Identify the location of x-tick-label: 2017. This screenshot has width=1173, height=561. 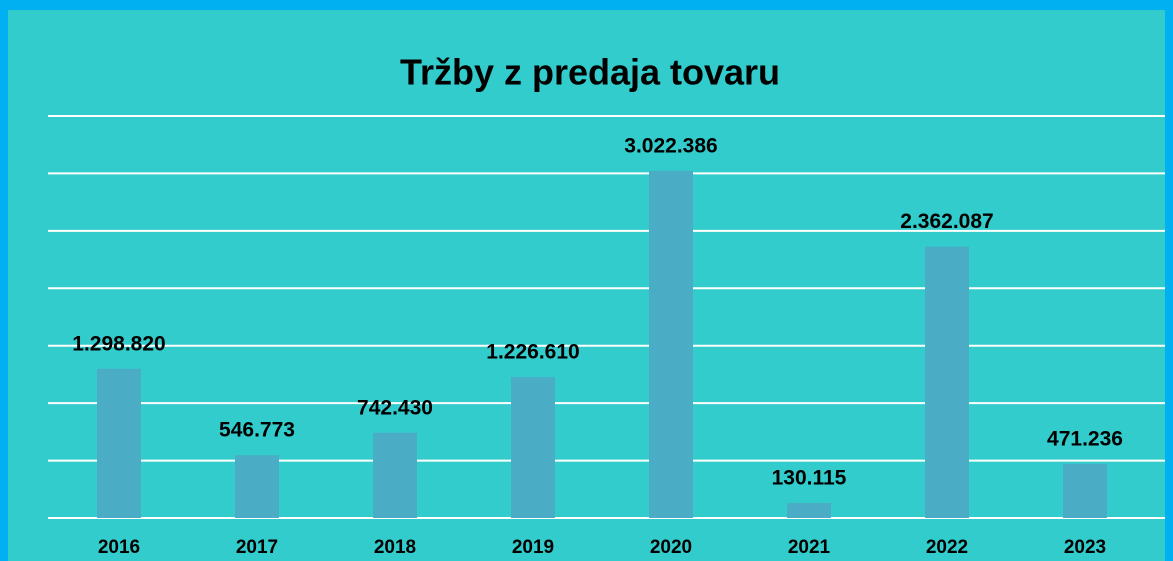
(257, 547).